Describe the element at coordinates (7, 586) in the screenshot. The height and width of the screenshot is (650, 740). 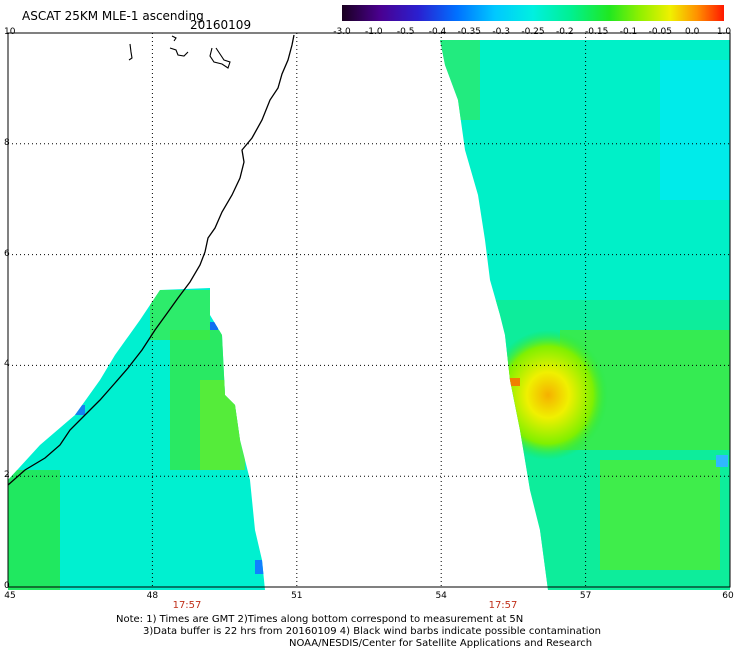
I see `lat-tick-label: 0` at that location.